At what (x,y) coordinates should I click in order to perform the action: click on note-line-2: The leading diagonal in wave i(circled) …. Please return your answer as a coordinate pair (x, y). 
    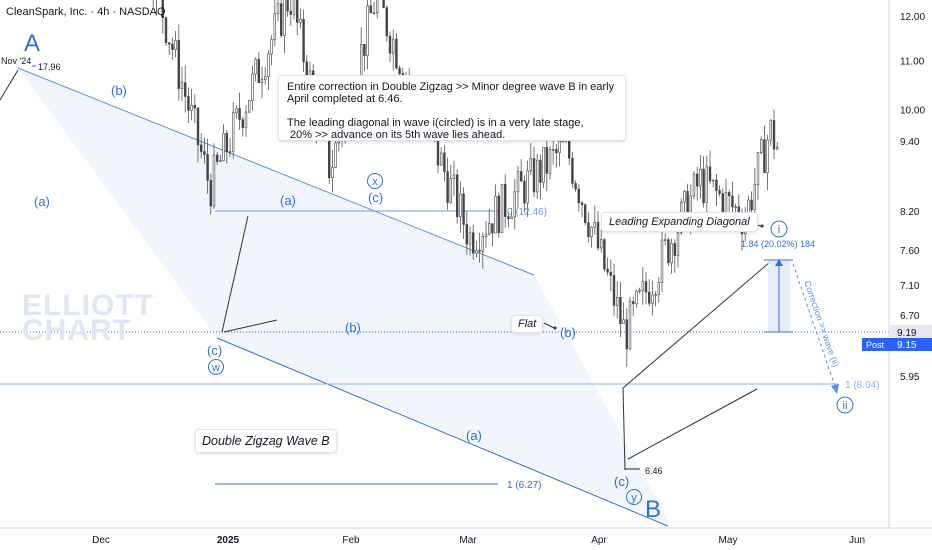
    Looking at the image, I should click on (452, 129).